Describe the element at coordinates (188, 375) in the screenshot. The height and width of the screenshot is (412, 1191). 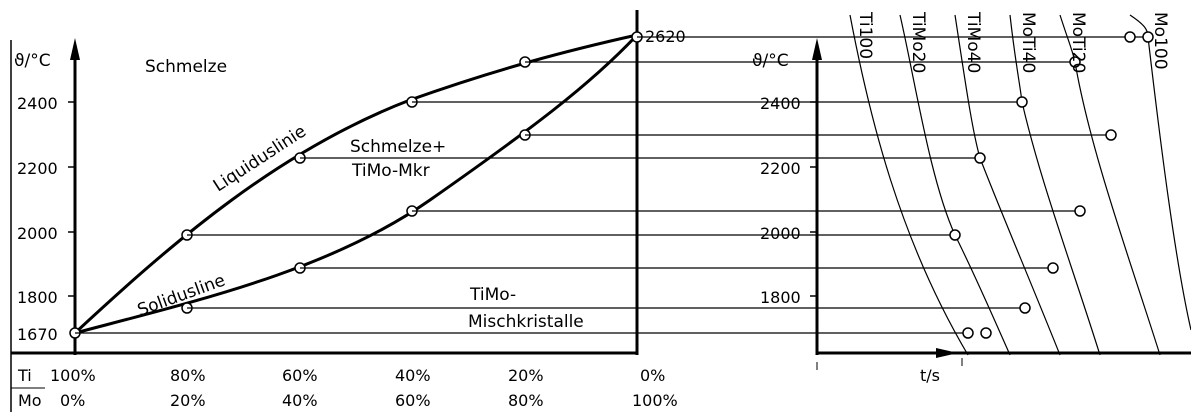
I see `ti-value: 80%` at that location.